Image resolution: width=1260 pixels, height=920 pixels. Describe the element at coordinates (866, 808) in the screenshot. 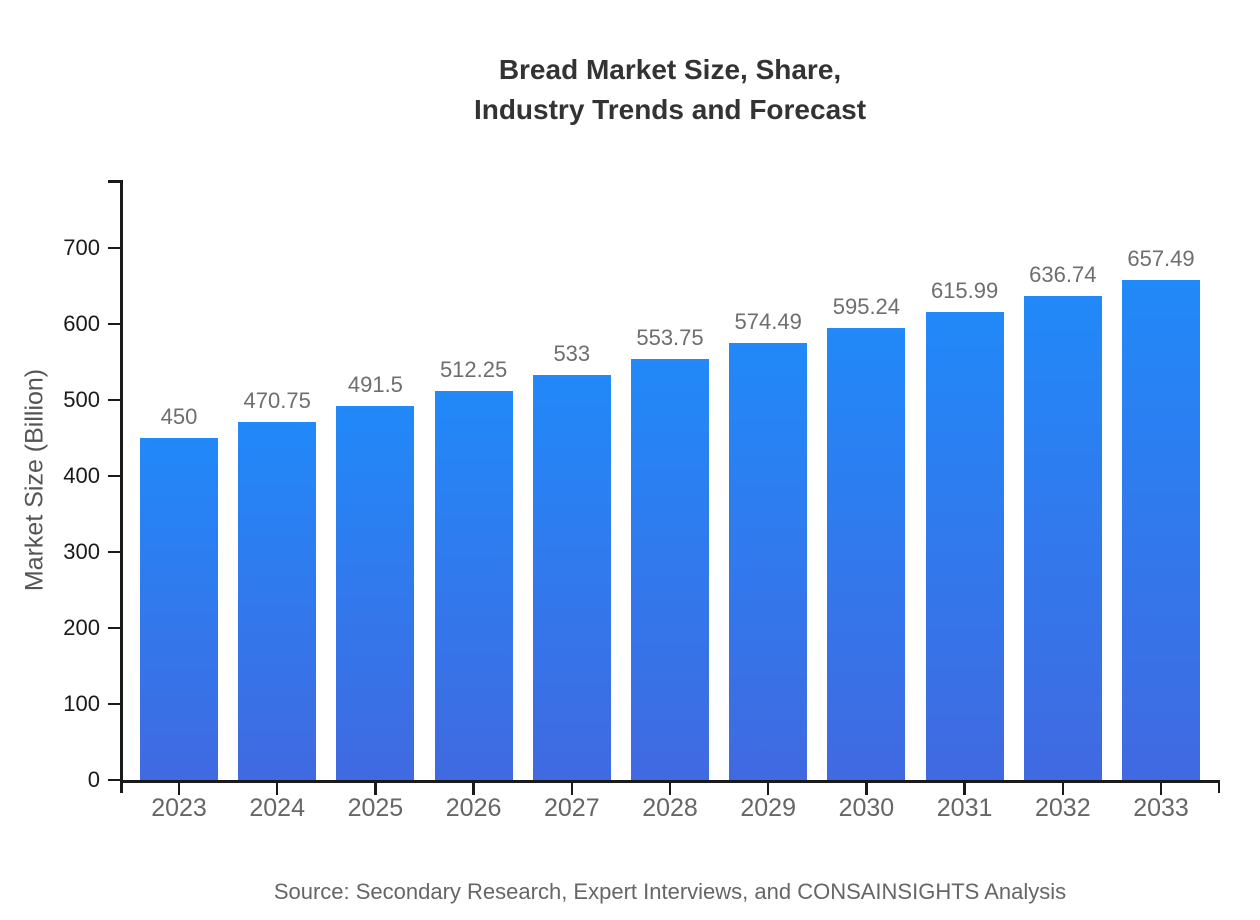

I see `x-tick-label: 2030` at that location.